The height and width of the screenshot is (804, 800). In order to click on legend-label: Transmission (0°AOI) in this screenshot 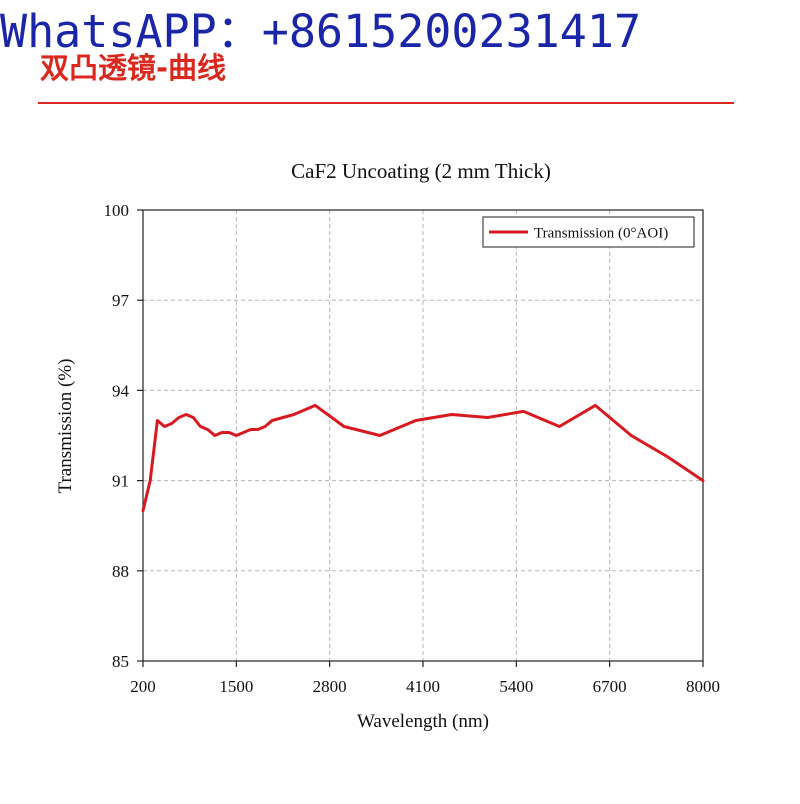, I will do `click(601, 234)`.